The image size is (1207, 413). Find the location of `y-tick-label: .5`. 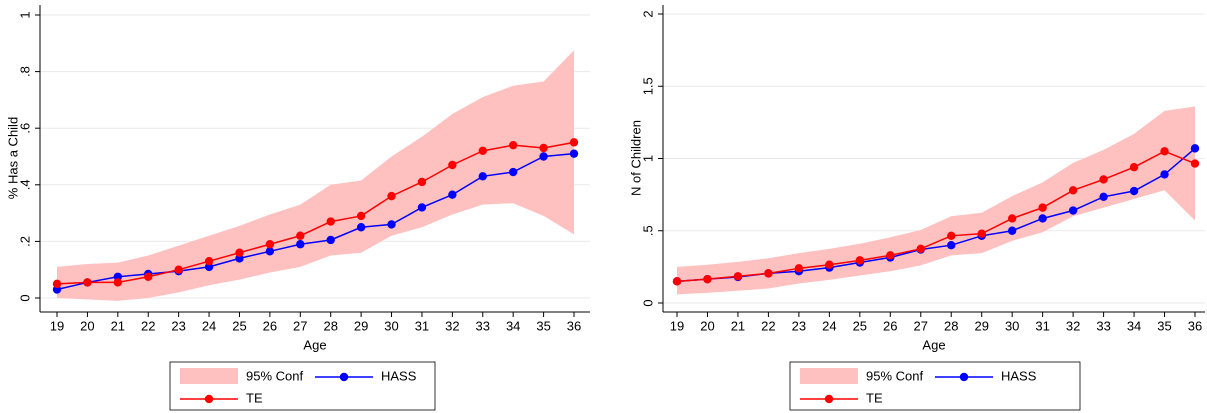

y-tick-label: .5 is located at coordinates (647, 230).